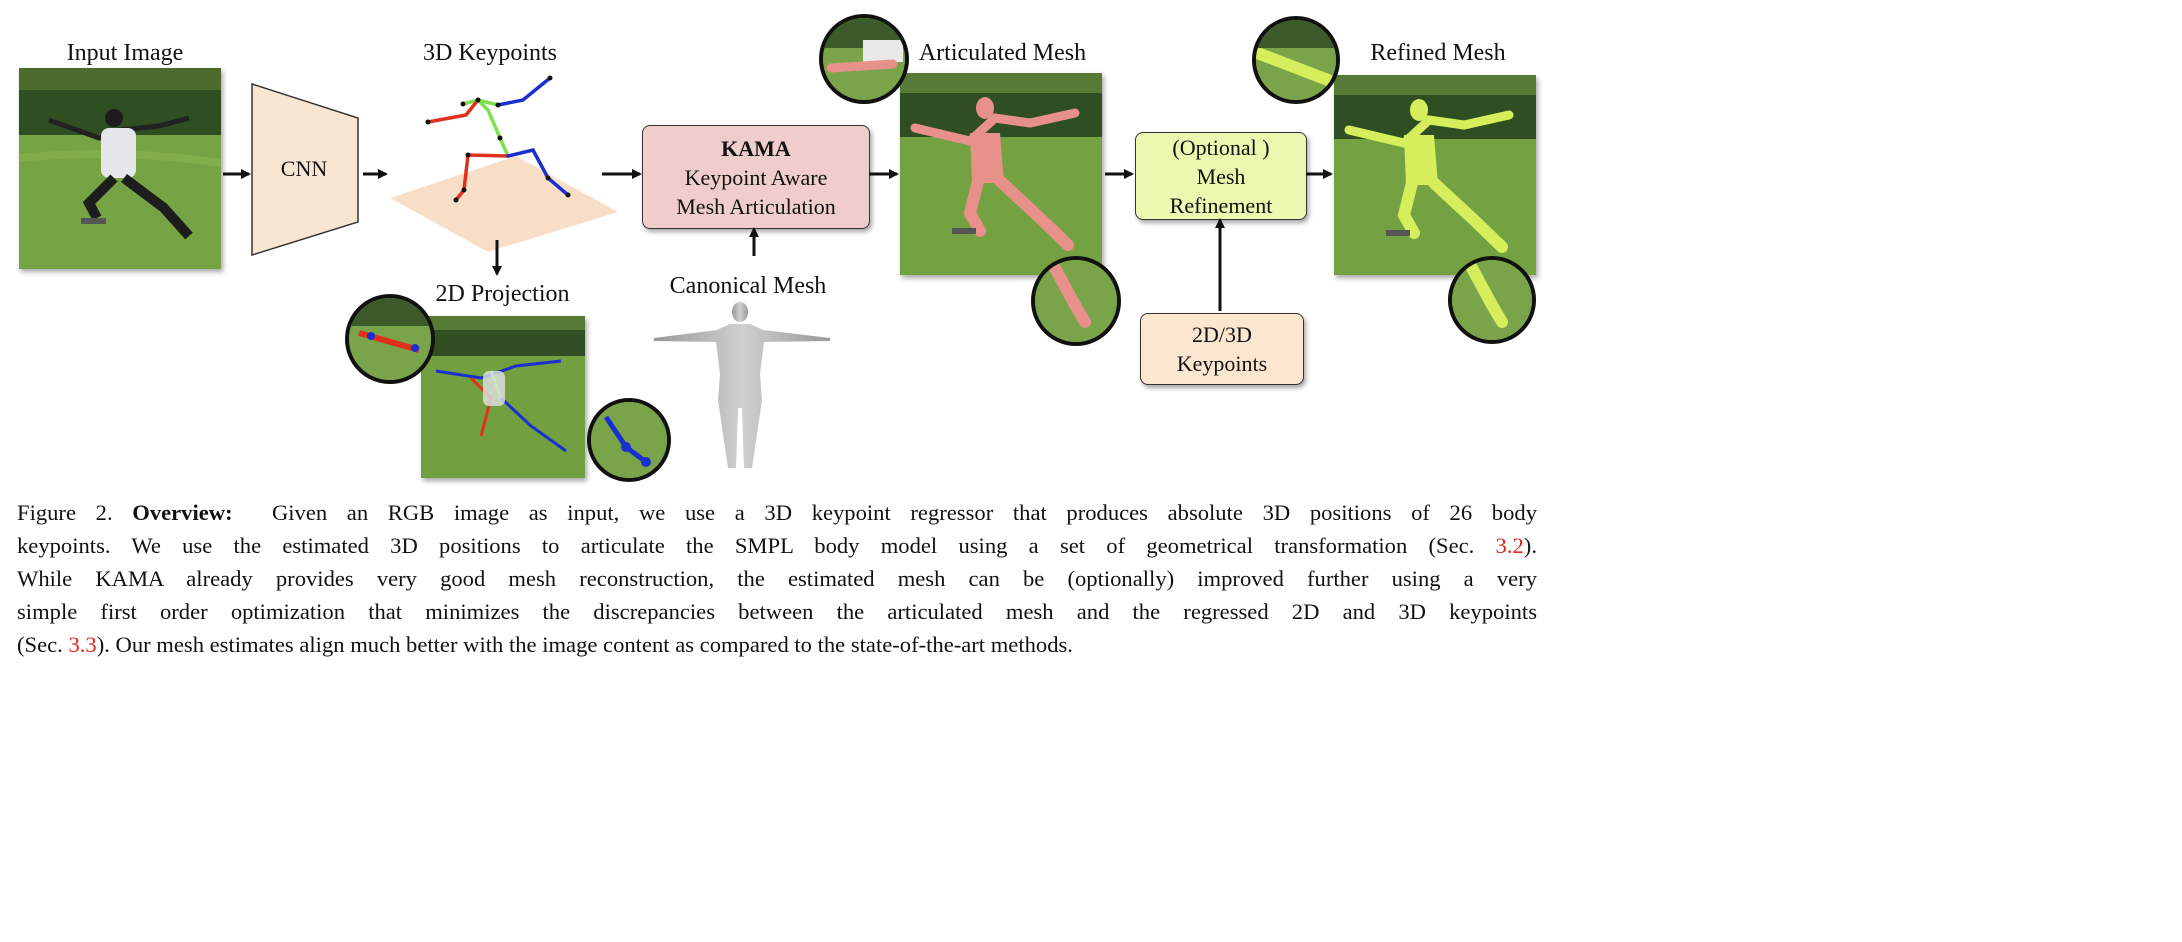 The height and width of the screenshot is (942, 2182). I want to click on articulated-mesh-label: Articulated Mesh, so click(1002, 53).